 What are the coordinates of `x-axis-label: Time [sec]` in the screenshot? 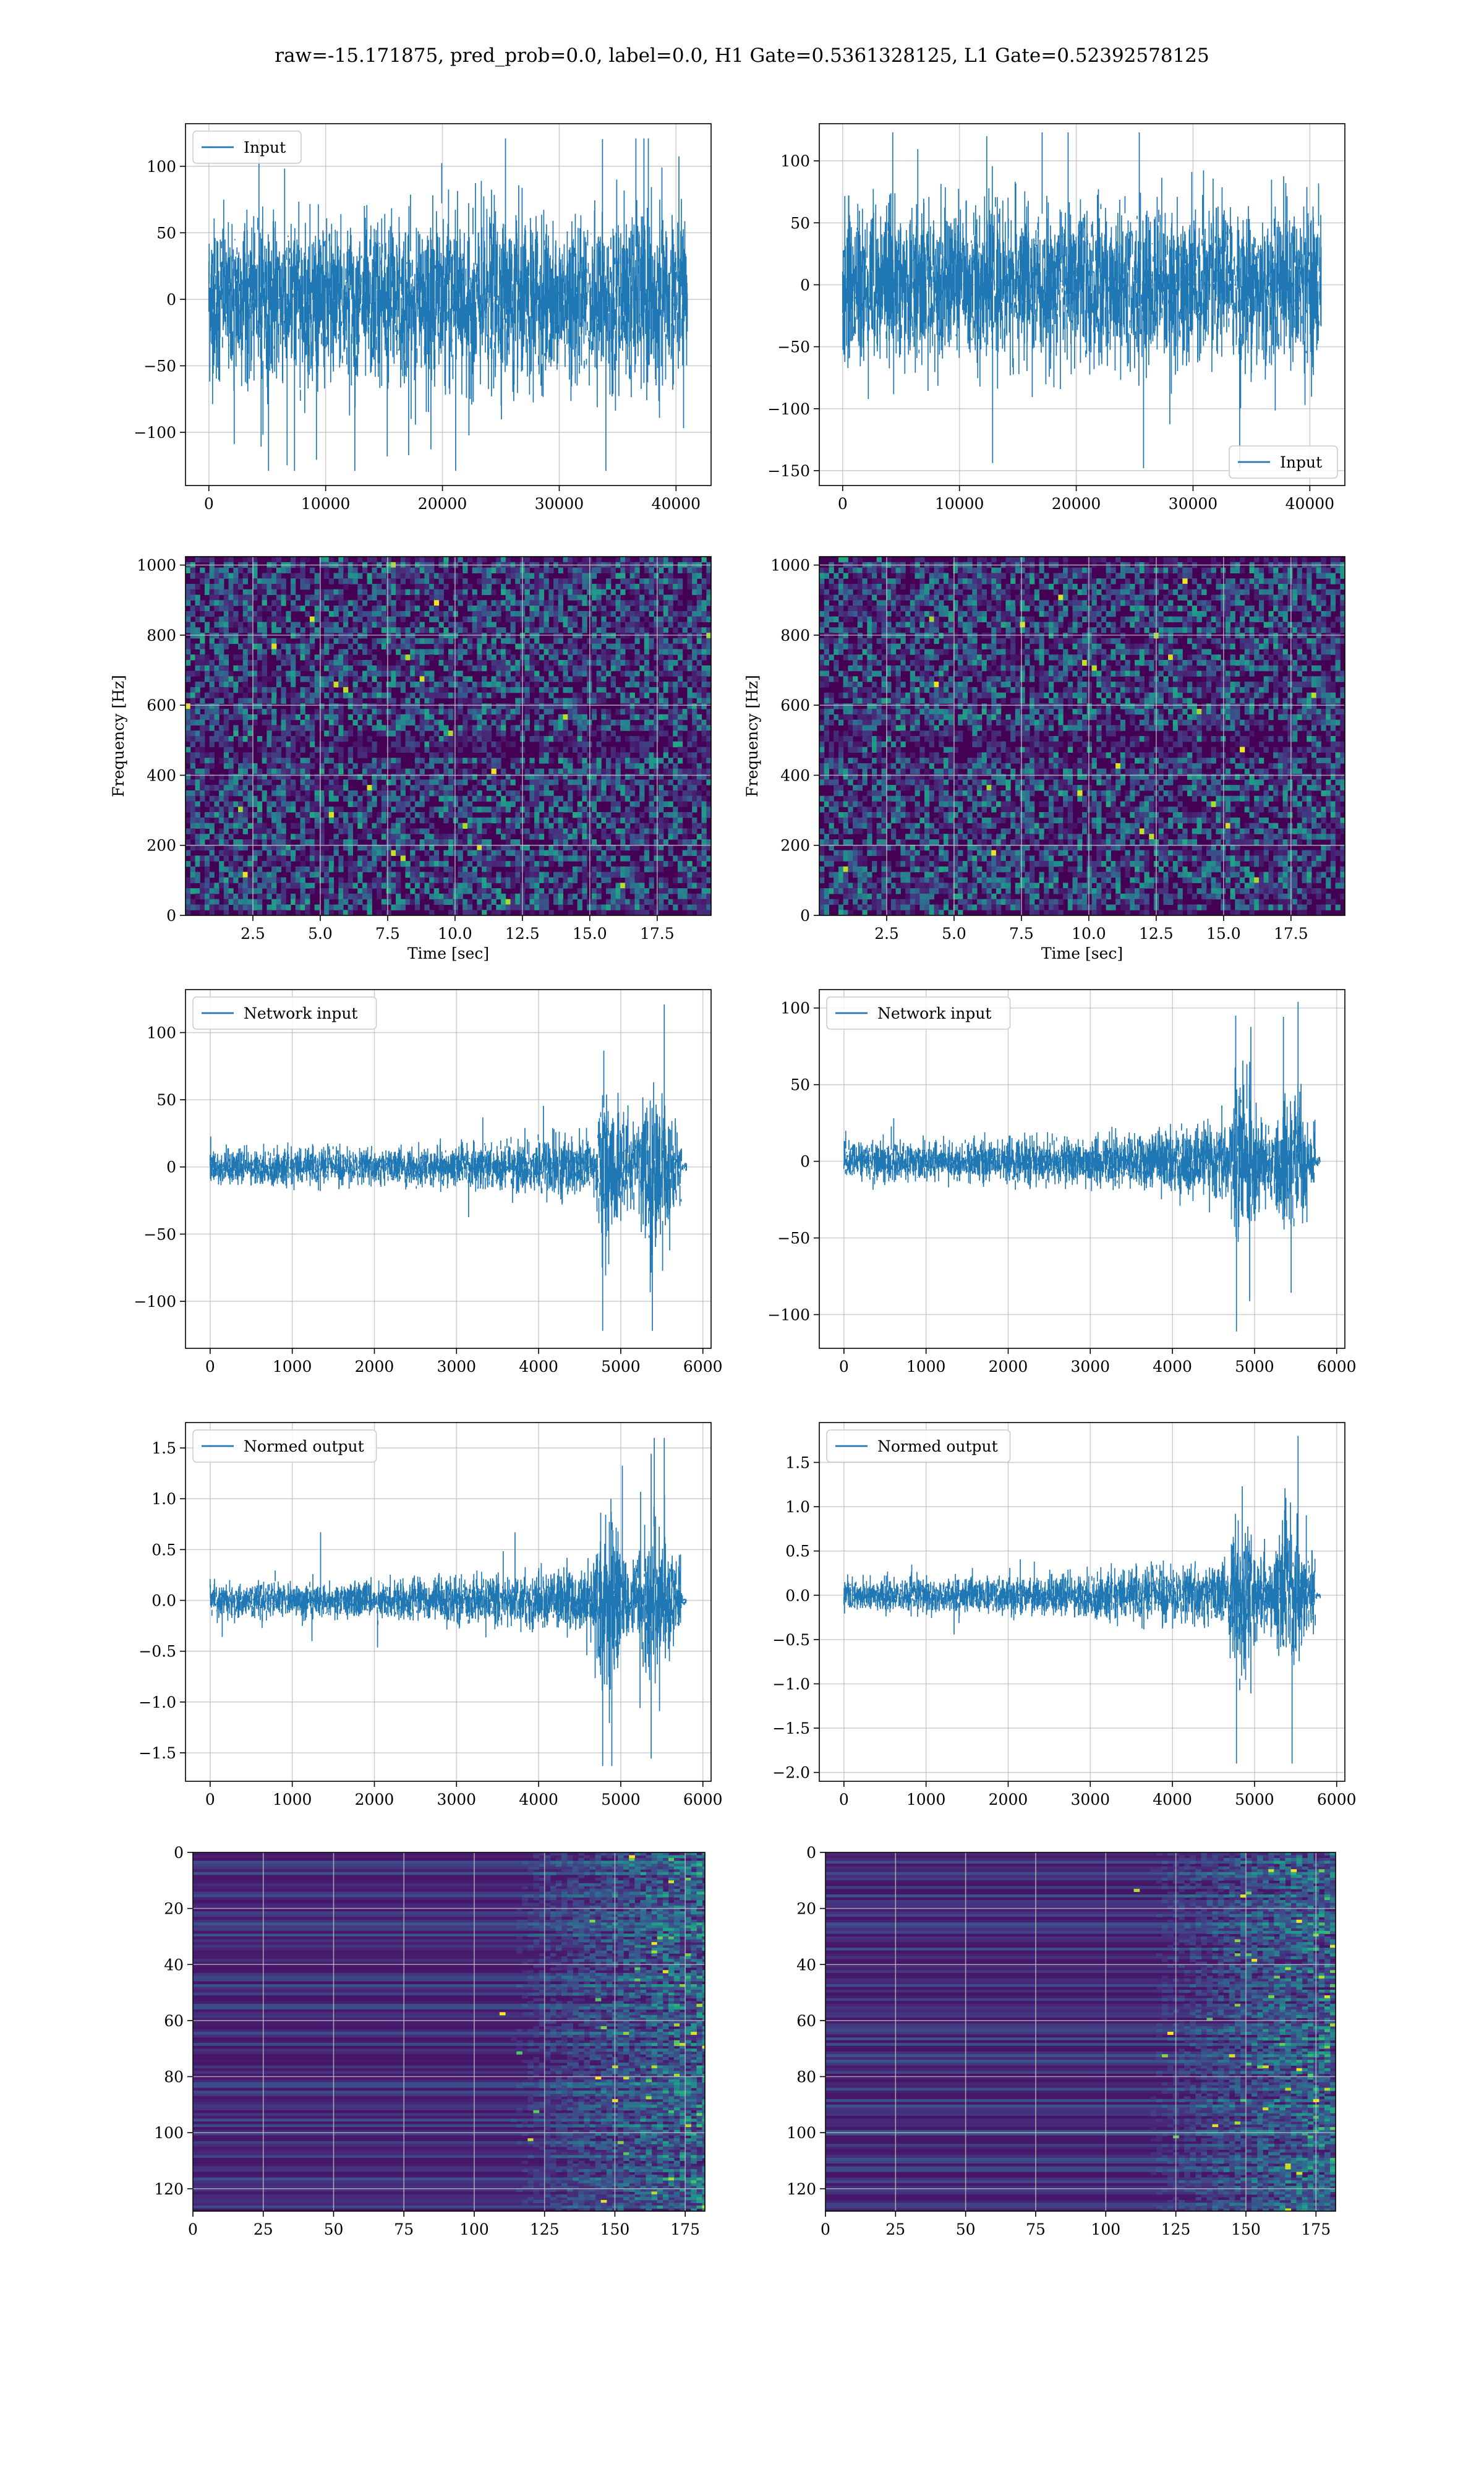 It's located at (1082, 953).